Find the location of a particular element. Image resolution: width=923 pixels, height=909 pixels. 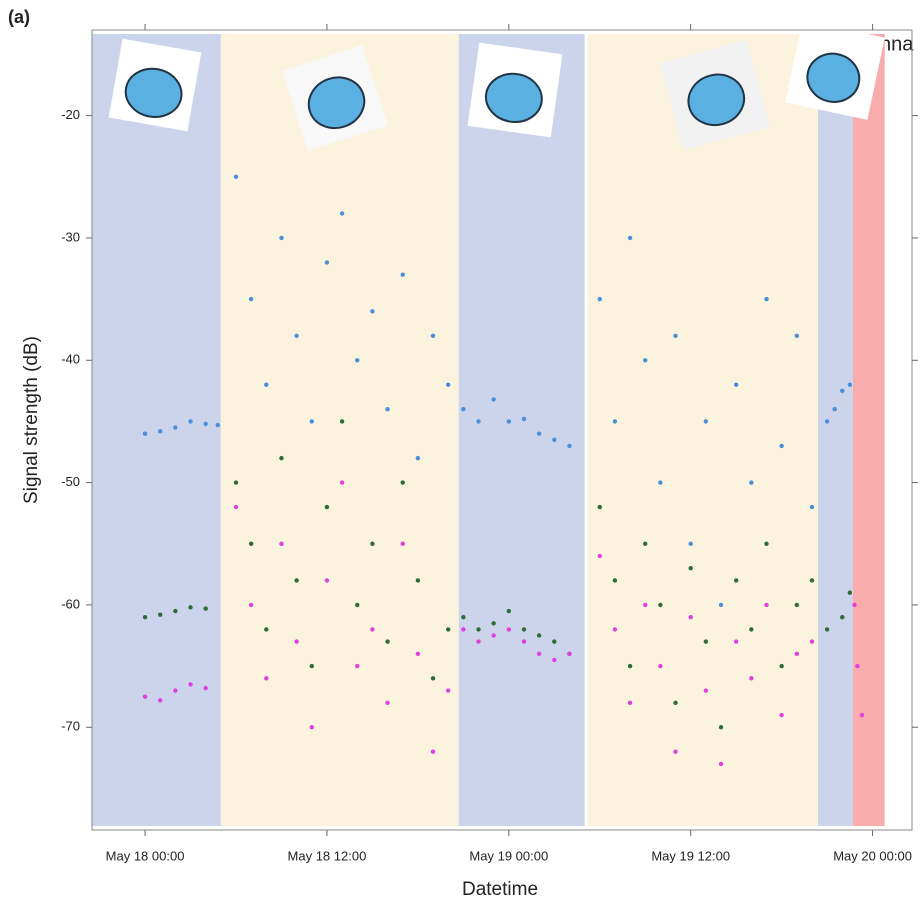

x-tick-label: May 19 00:00 is located at coordinates (508, 855).